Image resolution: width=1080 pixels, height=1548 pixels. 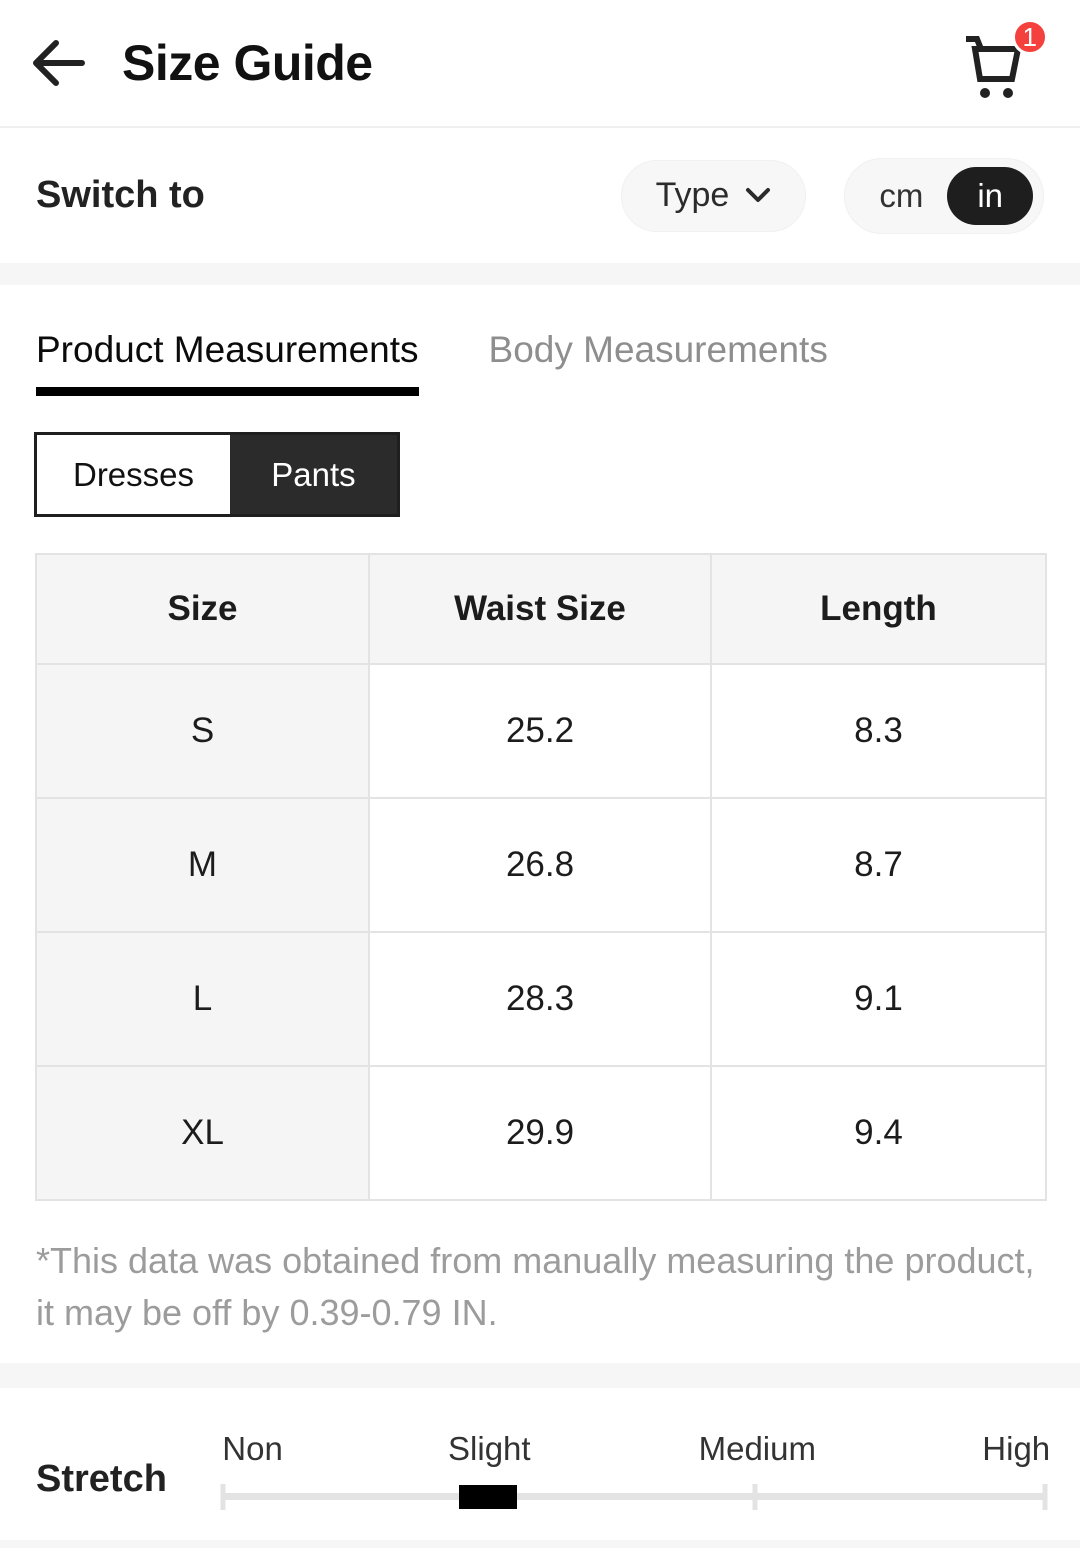 What do you see at coordinates (202, 865) in the screenshot?
I see `size-cell: M` at bounding box center [202, 865].